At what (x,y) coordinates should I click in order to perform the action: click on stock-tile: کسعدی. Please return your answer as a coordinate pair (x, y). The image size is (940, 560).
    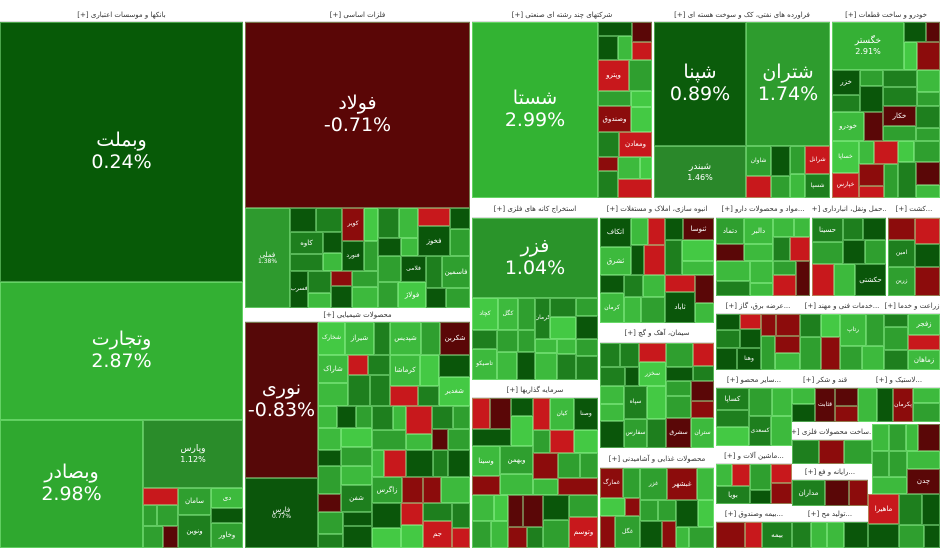
    Looking at the image, I should click on (760, 431).